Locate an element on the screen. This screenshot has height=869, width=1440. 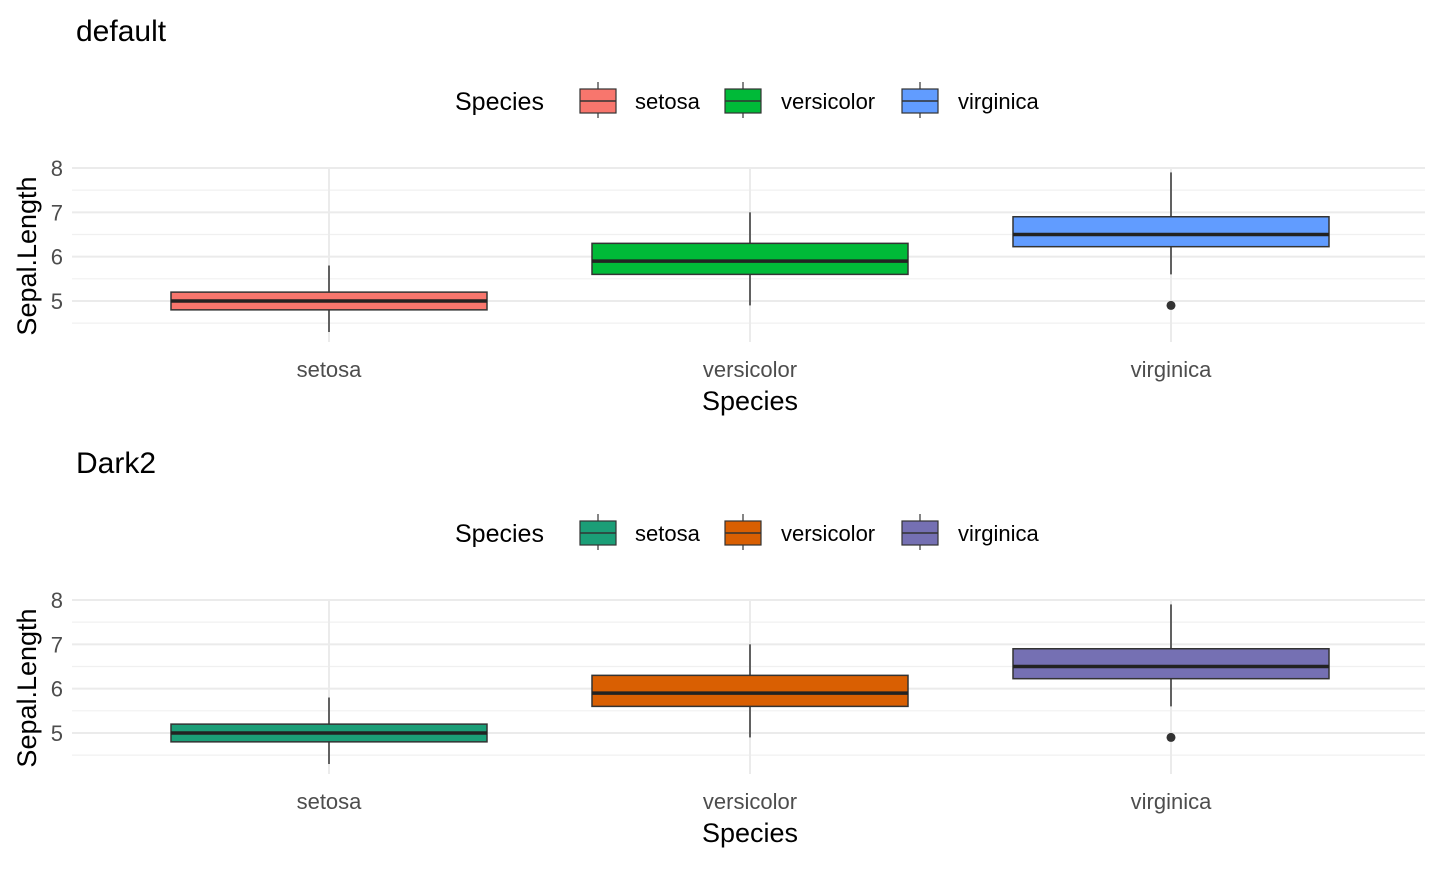
chart-title: default is located at coordinates (121, 31).